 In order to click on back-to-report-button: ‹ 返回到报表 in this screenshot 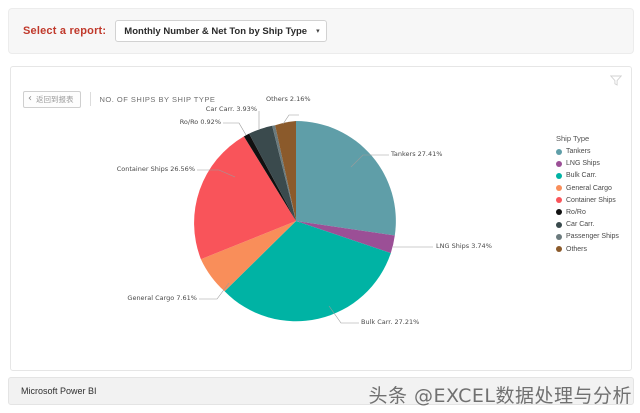, I will do `click(52, 99)`.